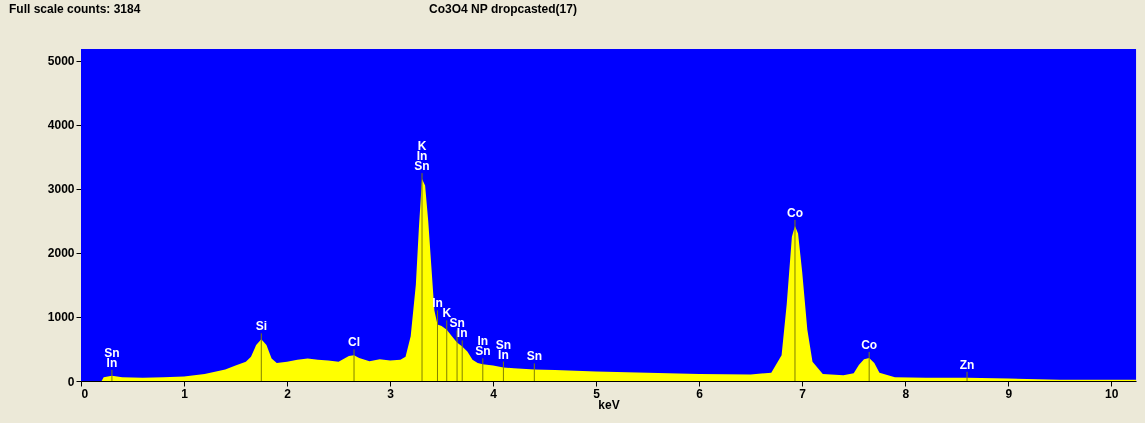 This screenshot has height=423, width=1145. I want to click on x-tick-label: 9, so click(1009, 393).